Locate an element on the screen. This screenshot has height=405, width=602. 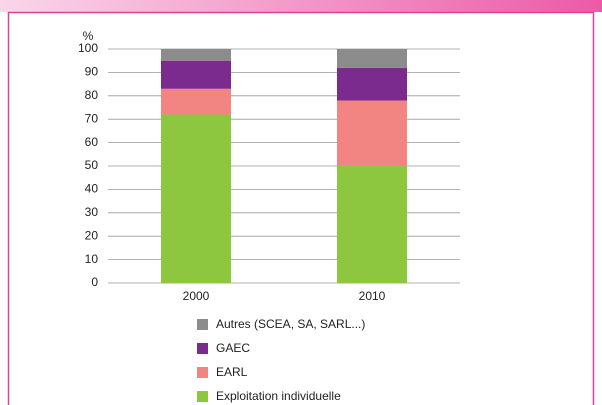
y-tick-label: 10 is located at coordinates (92, 259).